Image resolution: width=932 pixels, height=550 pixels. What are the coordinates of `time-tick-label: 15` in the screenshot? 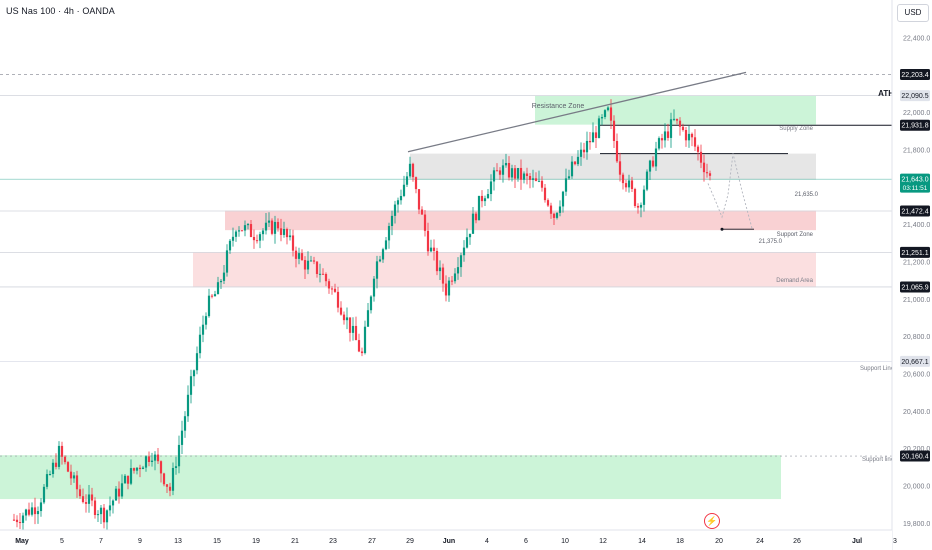 It's located at (217, 541).